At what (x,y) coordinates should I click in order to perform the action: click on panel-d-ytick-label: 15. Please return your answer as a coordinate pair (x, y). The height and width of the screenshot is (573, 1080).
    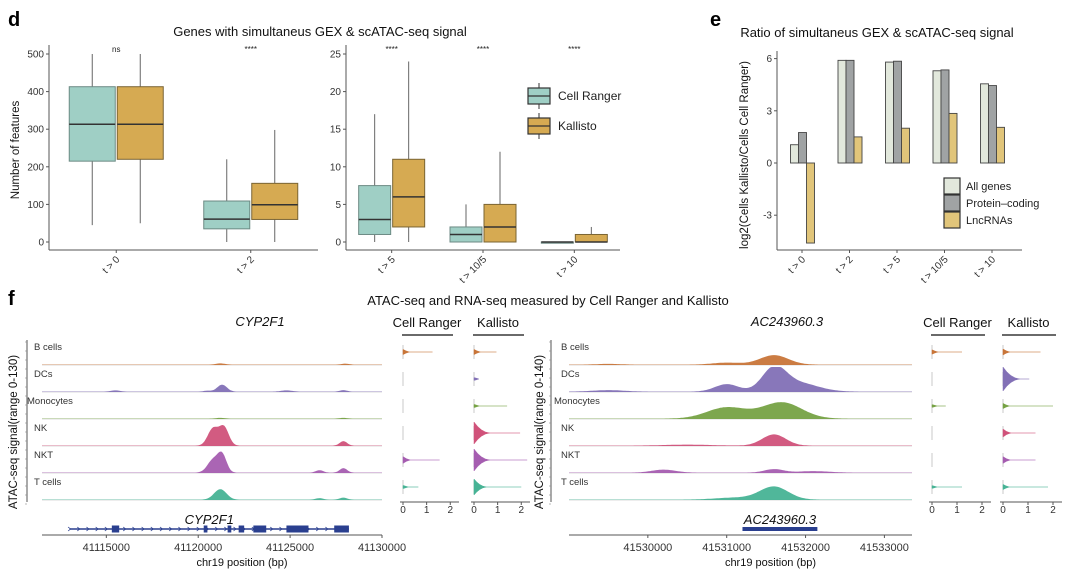
    Looking at the image, I should click on (336, 130).